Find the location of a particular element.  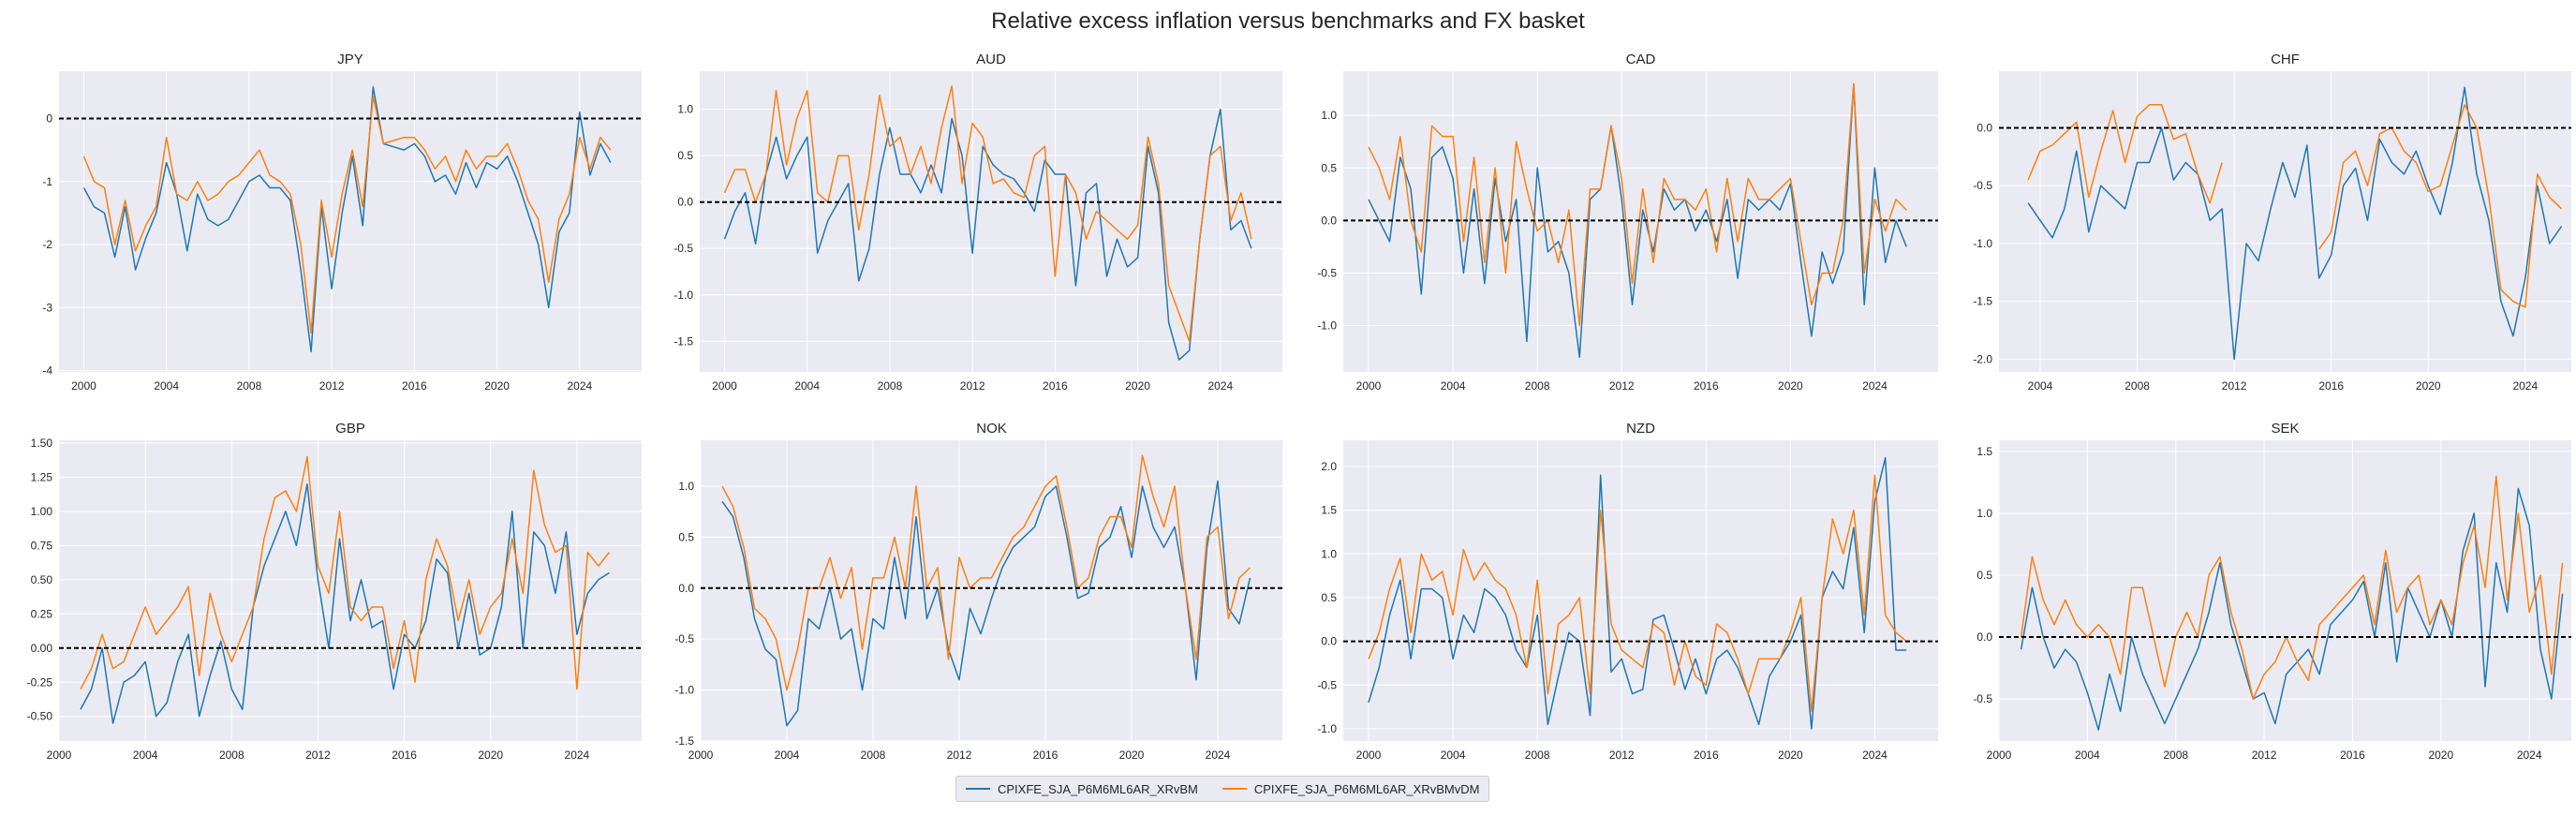

subplot-title: SEK is located at coordinates (2285, 429).